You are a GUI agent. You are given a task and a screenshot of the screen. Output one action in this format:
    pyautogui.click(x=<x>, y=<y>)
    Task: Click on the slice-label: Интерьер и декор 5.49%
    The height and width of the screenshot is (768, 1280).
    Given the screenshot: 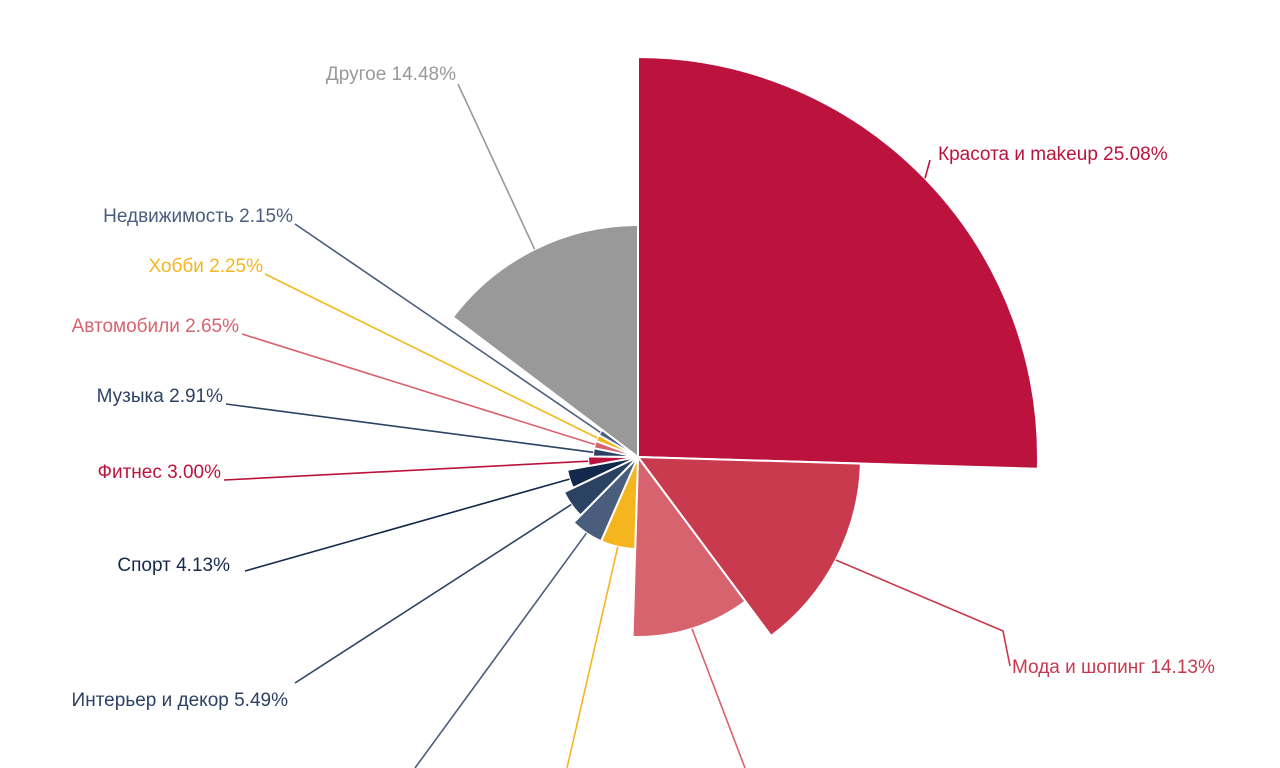 What is the action you would take?
    pyautogui.click(x=180, y=700)
    